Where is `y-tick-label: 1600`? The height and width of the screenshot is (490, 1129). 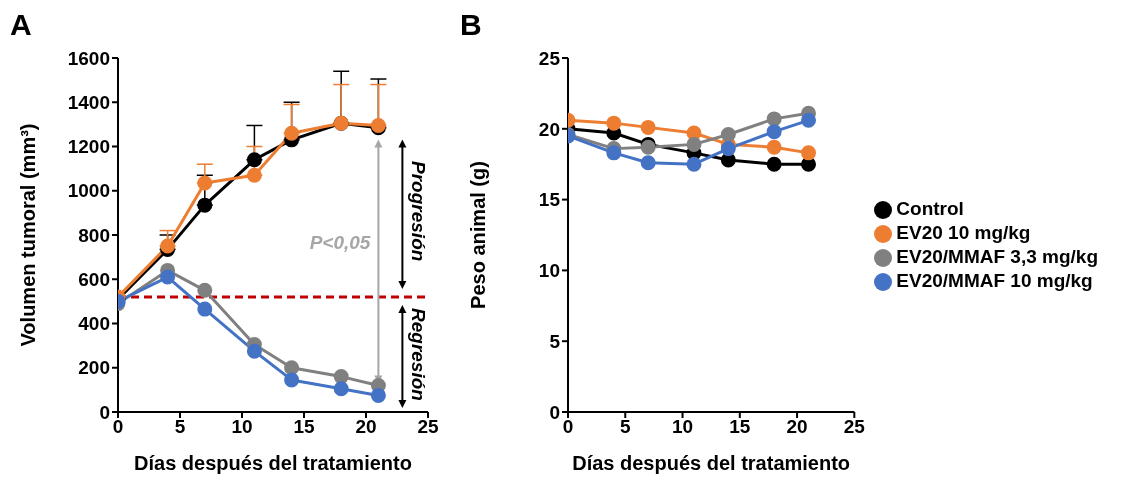 y-tick-label: 1600 is located at coordinates (88, 58).